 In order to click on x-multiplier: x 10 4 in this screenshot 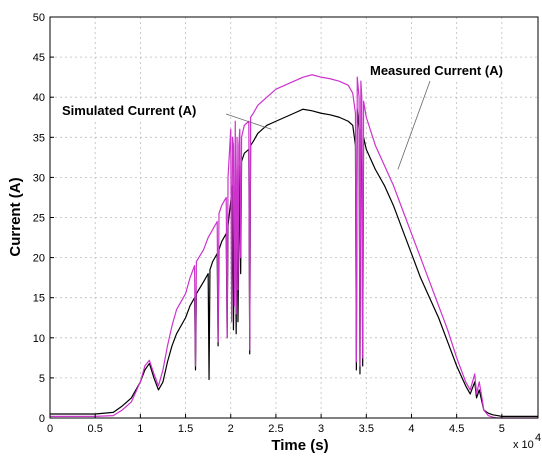, I will do `click(527, 441)`.